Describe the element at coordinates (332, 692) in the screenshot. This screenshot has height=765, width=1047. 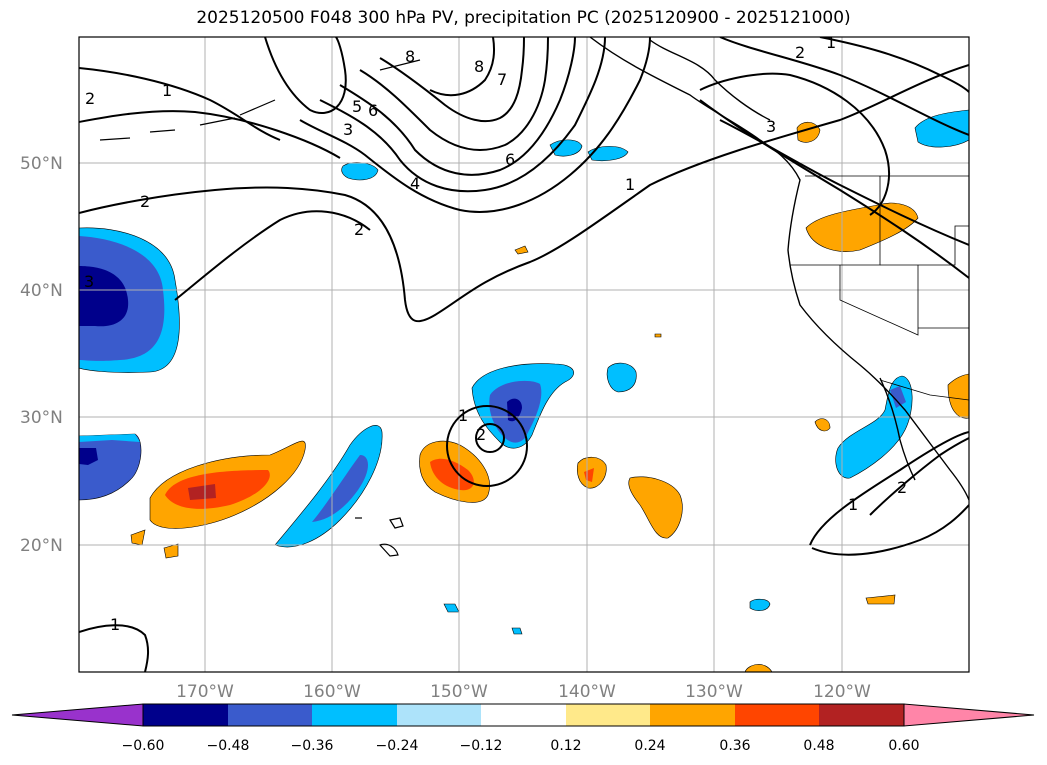
I see `lon-label-160w: 160°W` at that location.